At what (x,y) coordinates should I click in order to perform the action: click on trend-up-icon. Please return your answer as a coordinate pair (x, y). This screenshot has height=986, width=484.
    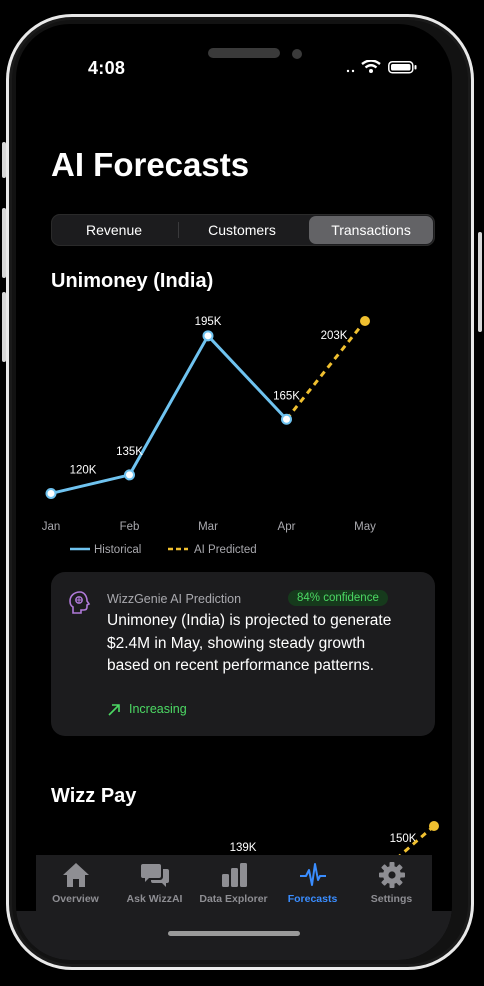
    Looking at the image, I should click on (114, 709).